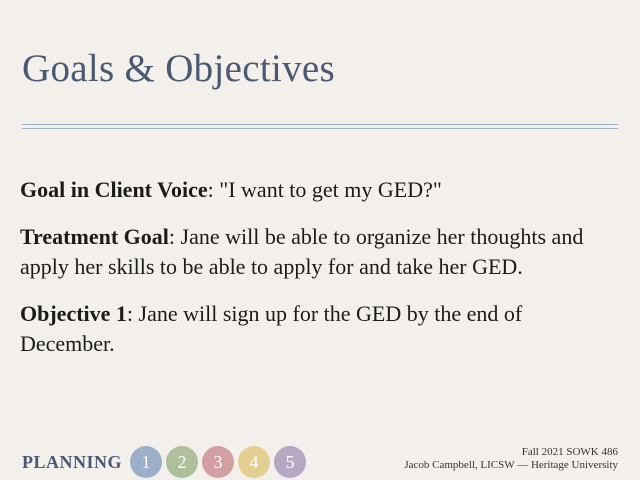  What do you see at coordinates (320, 128) in the screenshot?
I see `title-divider-bottom` at bounding box center [320, 128].